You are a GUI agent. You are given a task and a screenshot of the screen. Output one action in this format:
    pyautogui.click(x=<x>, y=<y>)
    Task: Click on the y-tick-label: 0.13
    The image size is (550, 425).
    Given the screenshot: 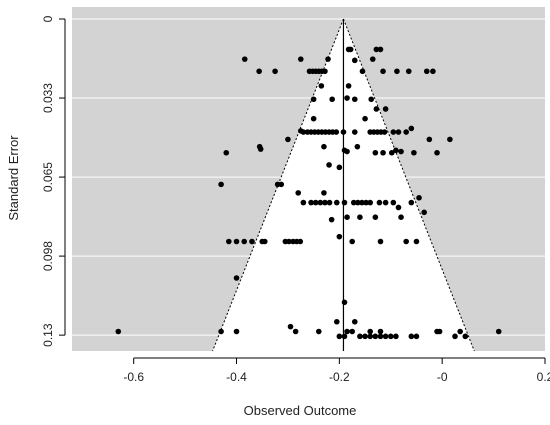 What is the action you would take?
    pyautogui.click(x=48, y=335)
    